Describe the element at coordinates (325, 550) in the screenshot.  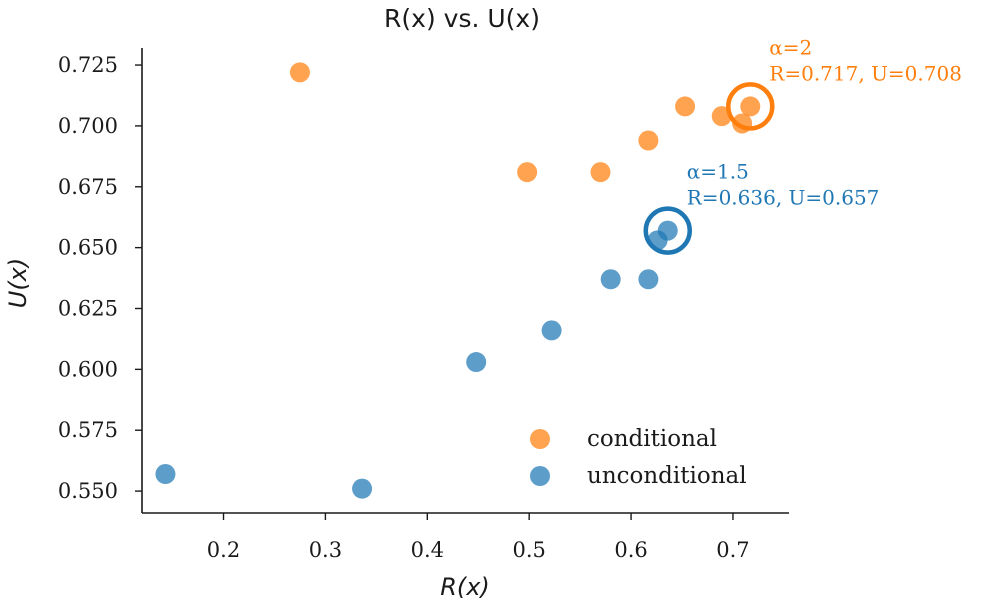
I see `x-tick-label: 0.3` at that location.